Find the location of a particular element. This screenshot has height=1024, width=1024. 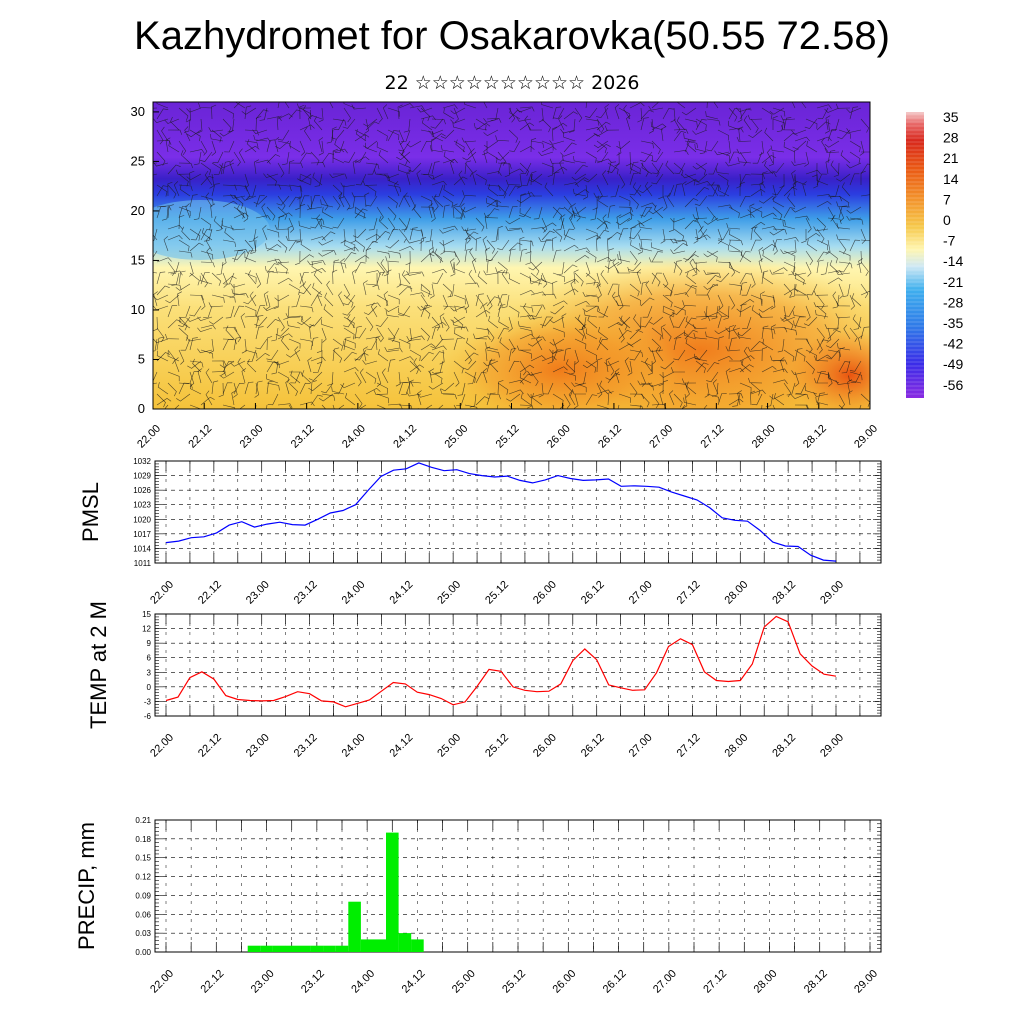

y-tick-label: 30 is located at coordinates (138, 111).